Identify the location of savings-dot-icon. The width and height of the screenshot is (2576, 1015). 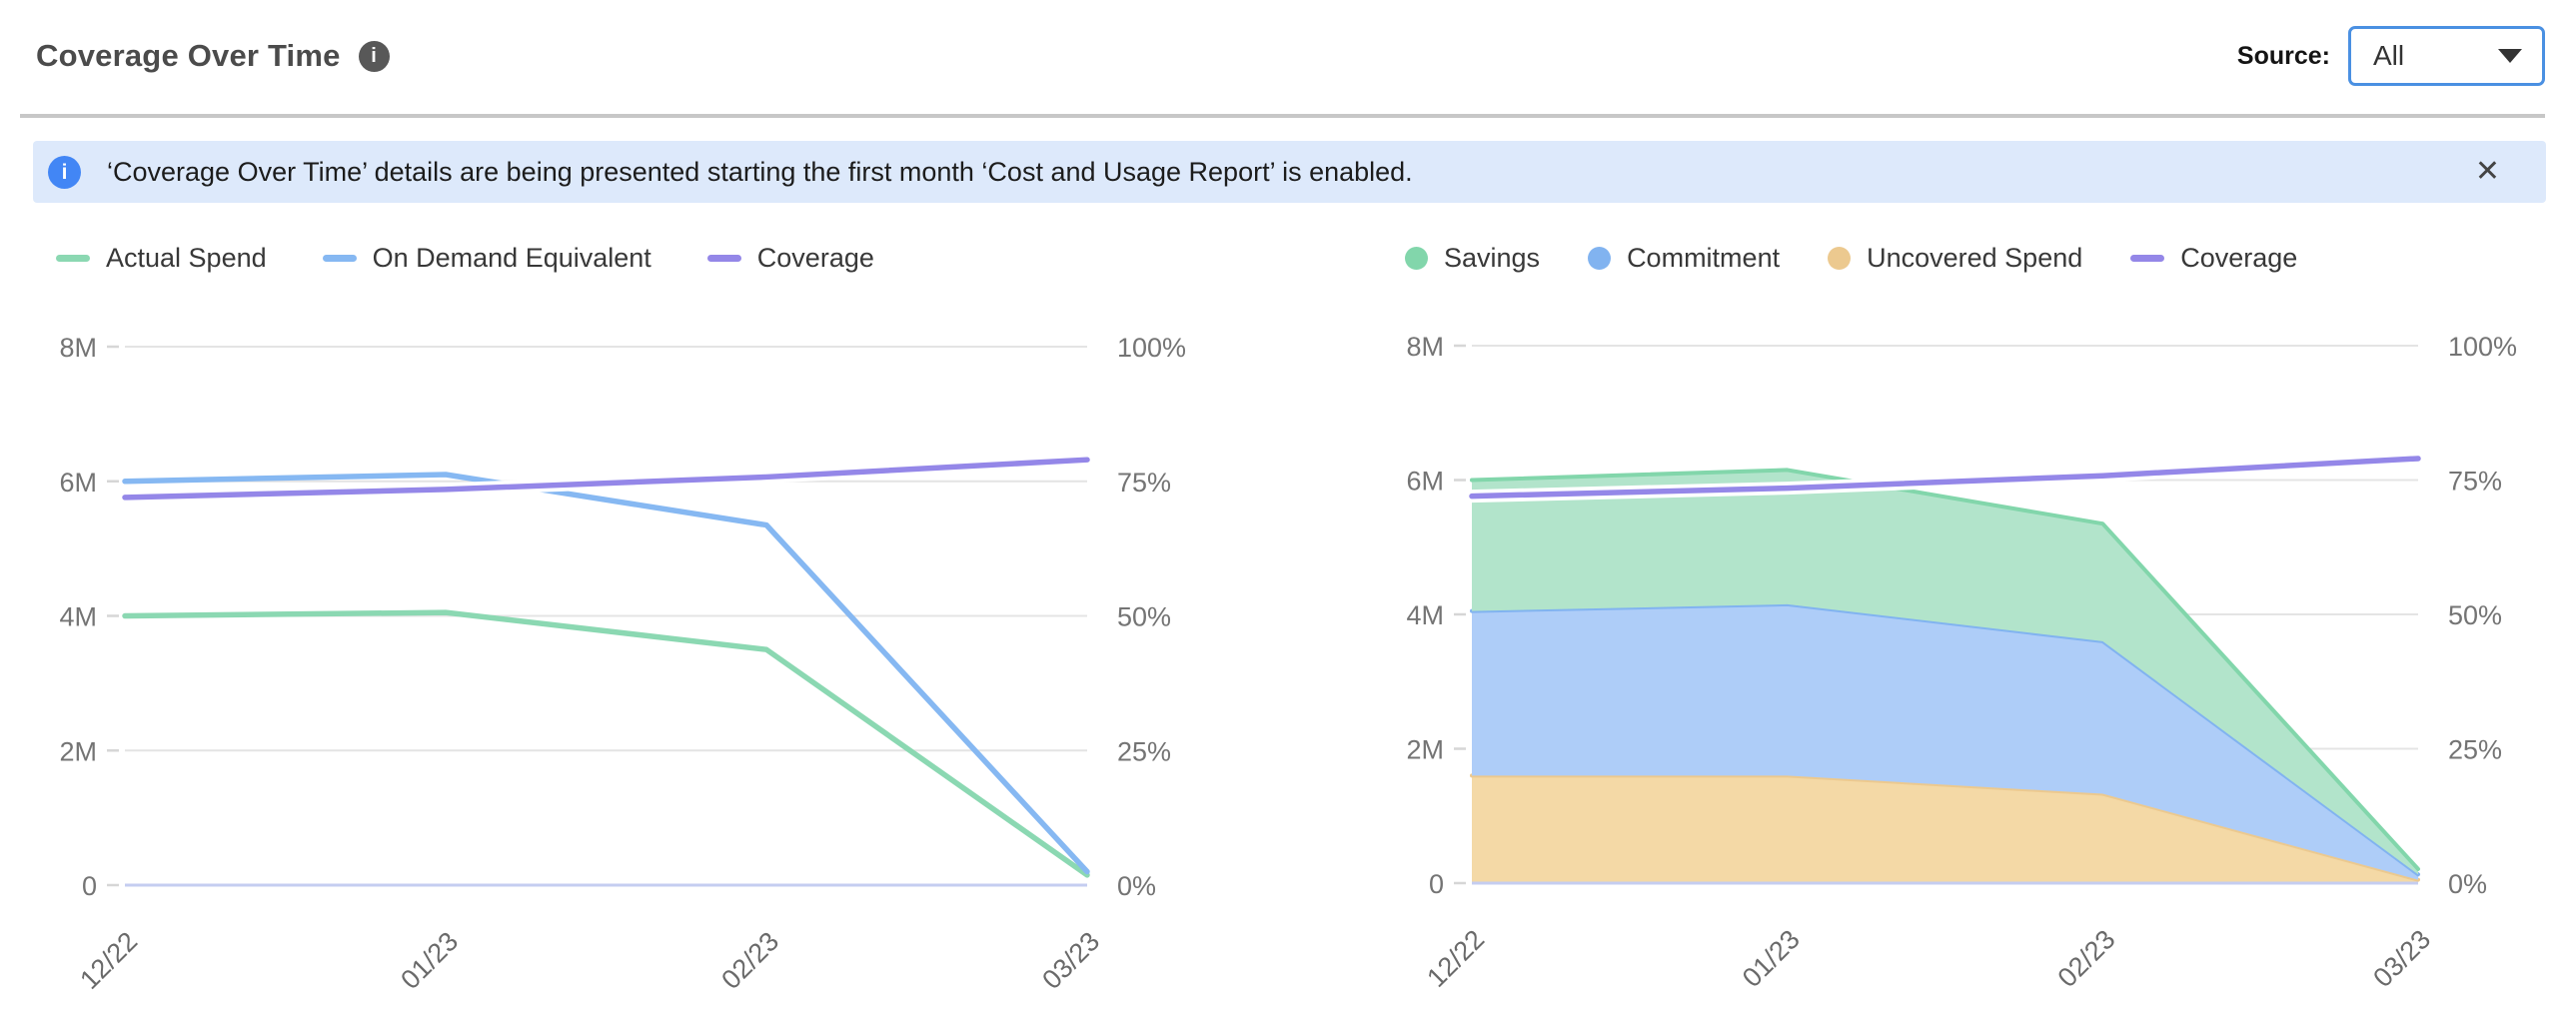
(1416, 258).